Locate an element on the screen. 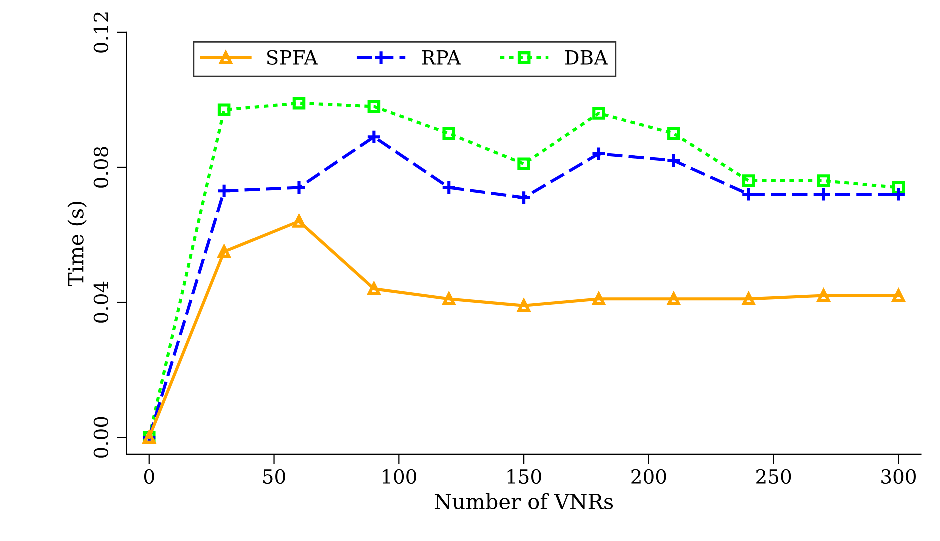 This screenshot has height=541, width=940. y-axis-title: Time (s) is located at coordinates (77, 244).